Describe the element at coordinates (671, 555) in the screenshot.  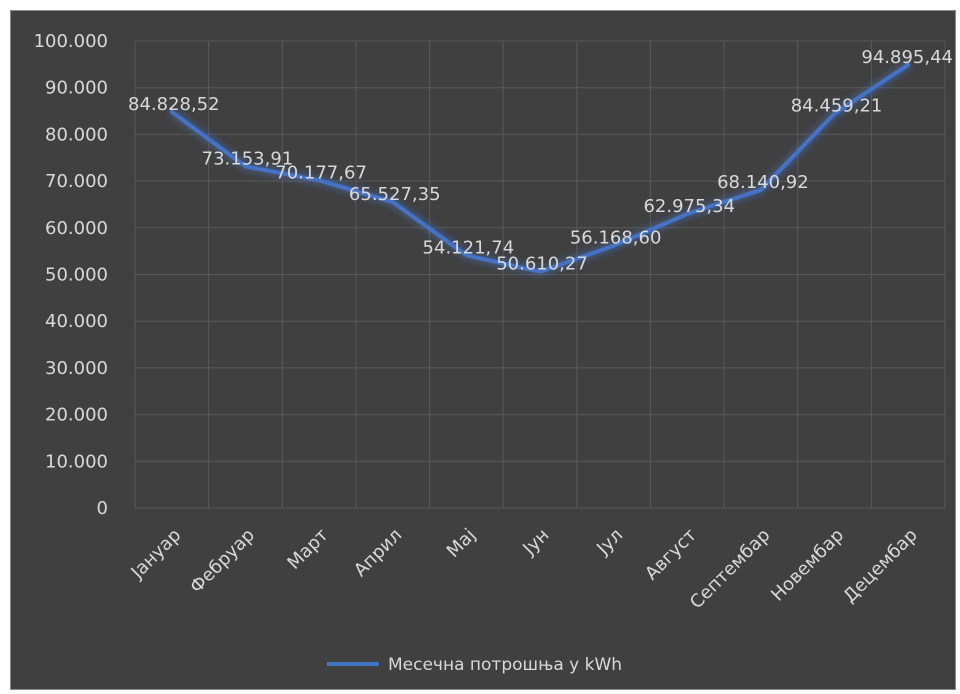
I see `x-tick-label: Август` at that location.